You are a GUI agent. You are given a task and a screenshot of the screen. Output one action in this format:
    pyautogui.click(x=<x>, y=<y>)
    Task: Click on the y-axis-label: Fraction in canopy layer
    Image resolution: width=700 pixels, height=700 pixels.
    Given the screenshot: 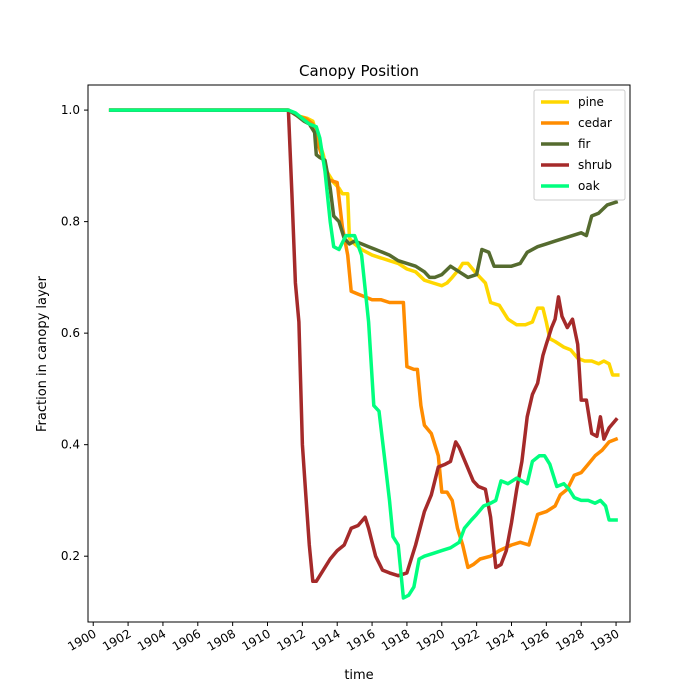 What is the action you would take?
    pyautogui.click(x=42, y=353)
    